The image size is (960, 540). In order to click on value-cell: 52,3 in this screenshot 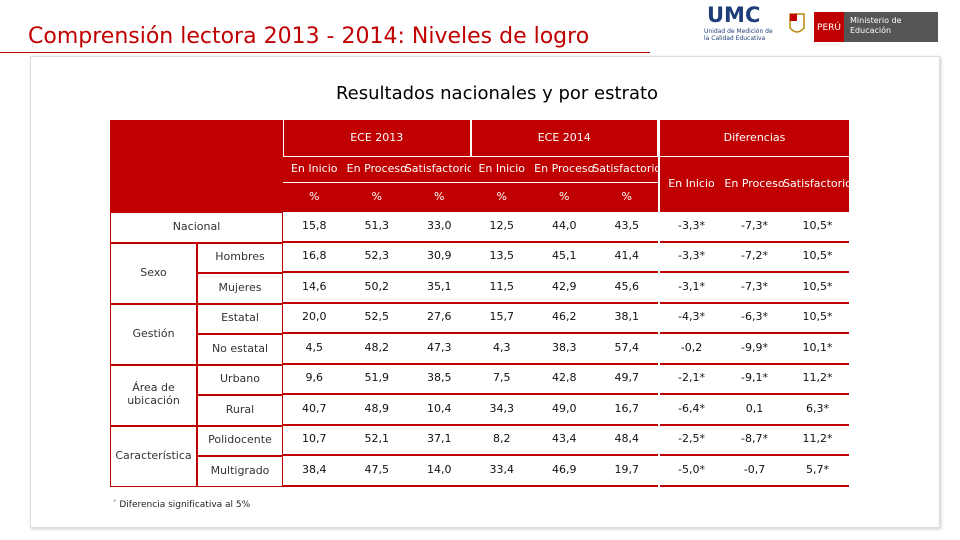, I will do `click(376, 257)`.